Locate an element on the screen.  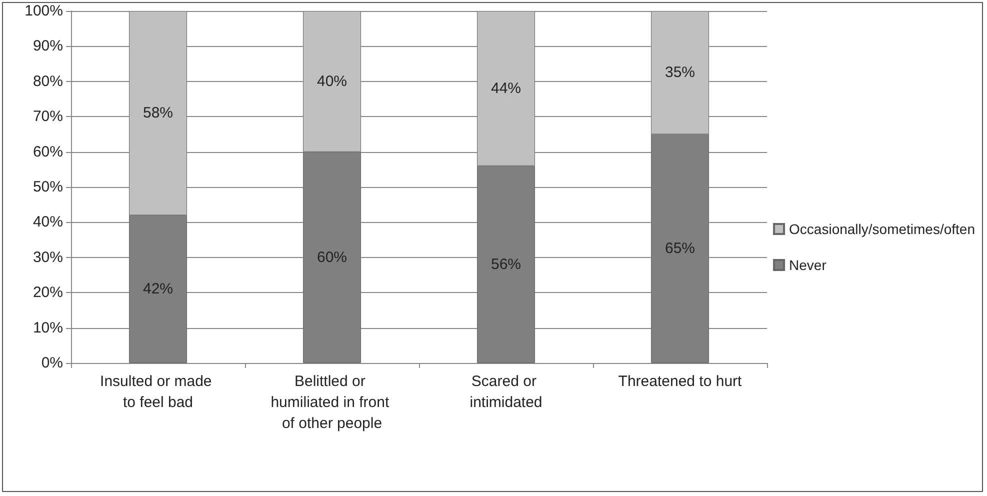
y-tick-label: 30% is located at coordinates (47, 257).